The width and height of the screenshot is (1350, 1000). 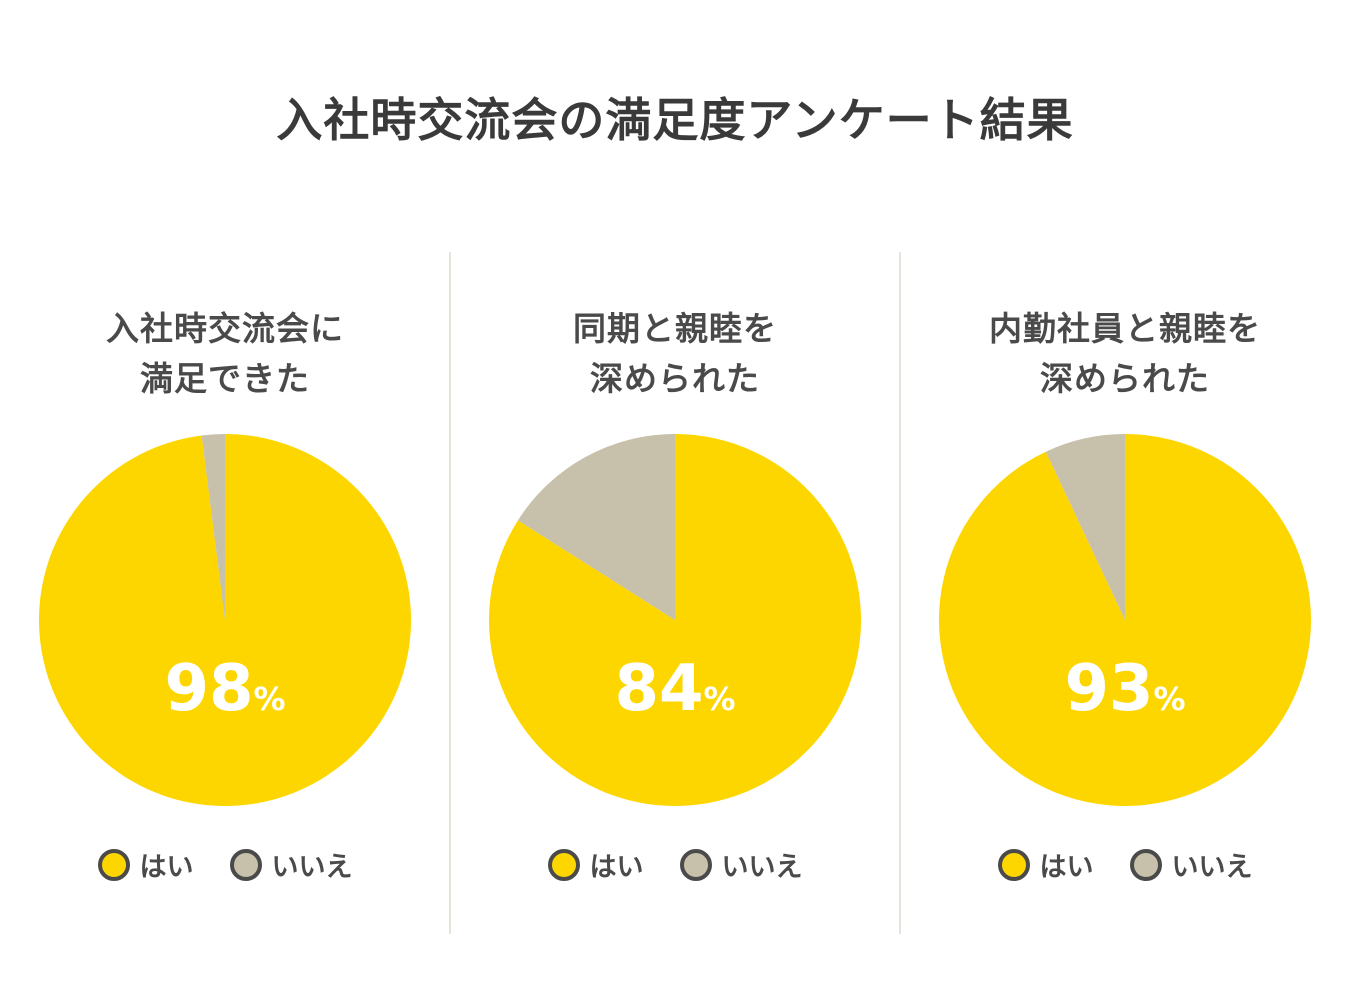 I want to click on percent-value: 98, so click(x=208, y=689).